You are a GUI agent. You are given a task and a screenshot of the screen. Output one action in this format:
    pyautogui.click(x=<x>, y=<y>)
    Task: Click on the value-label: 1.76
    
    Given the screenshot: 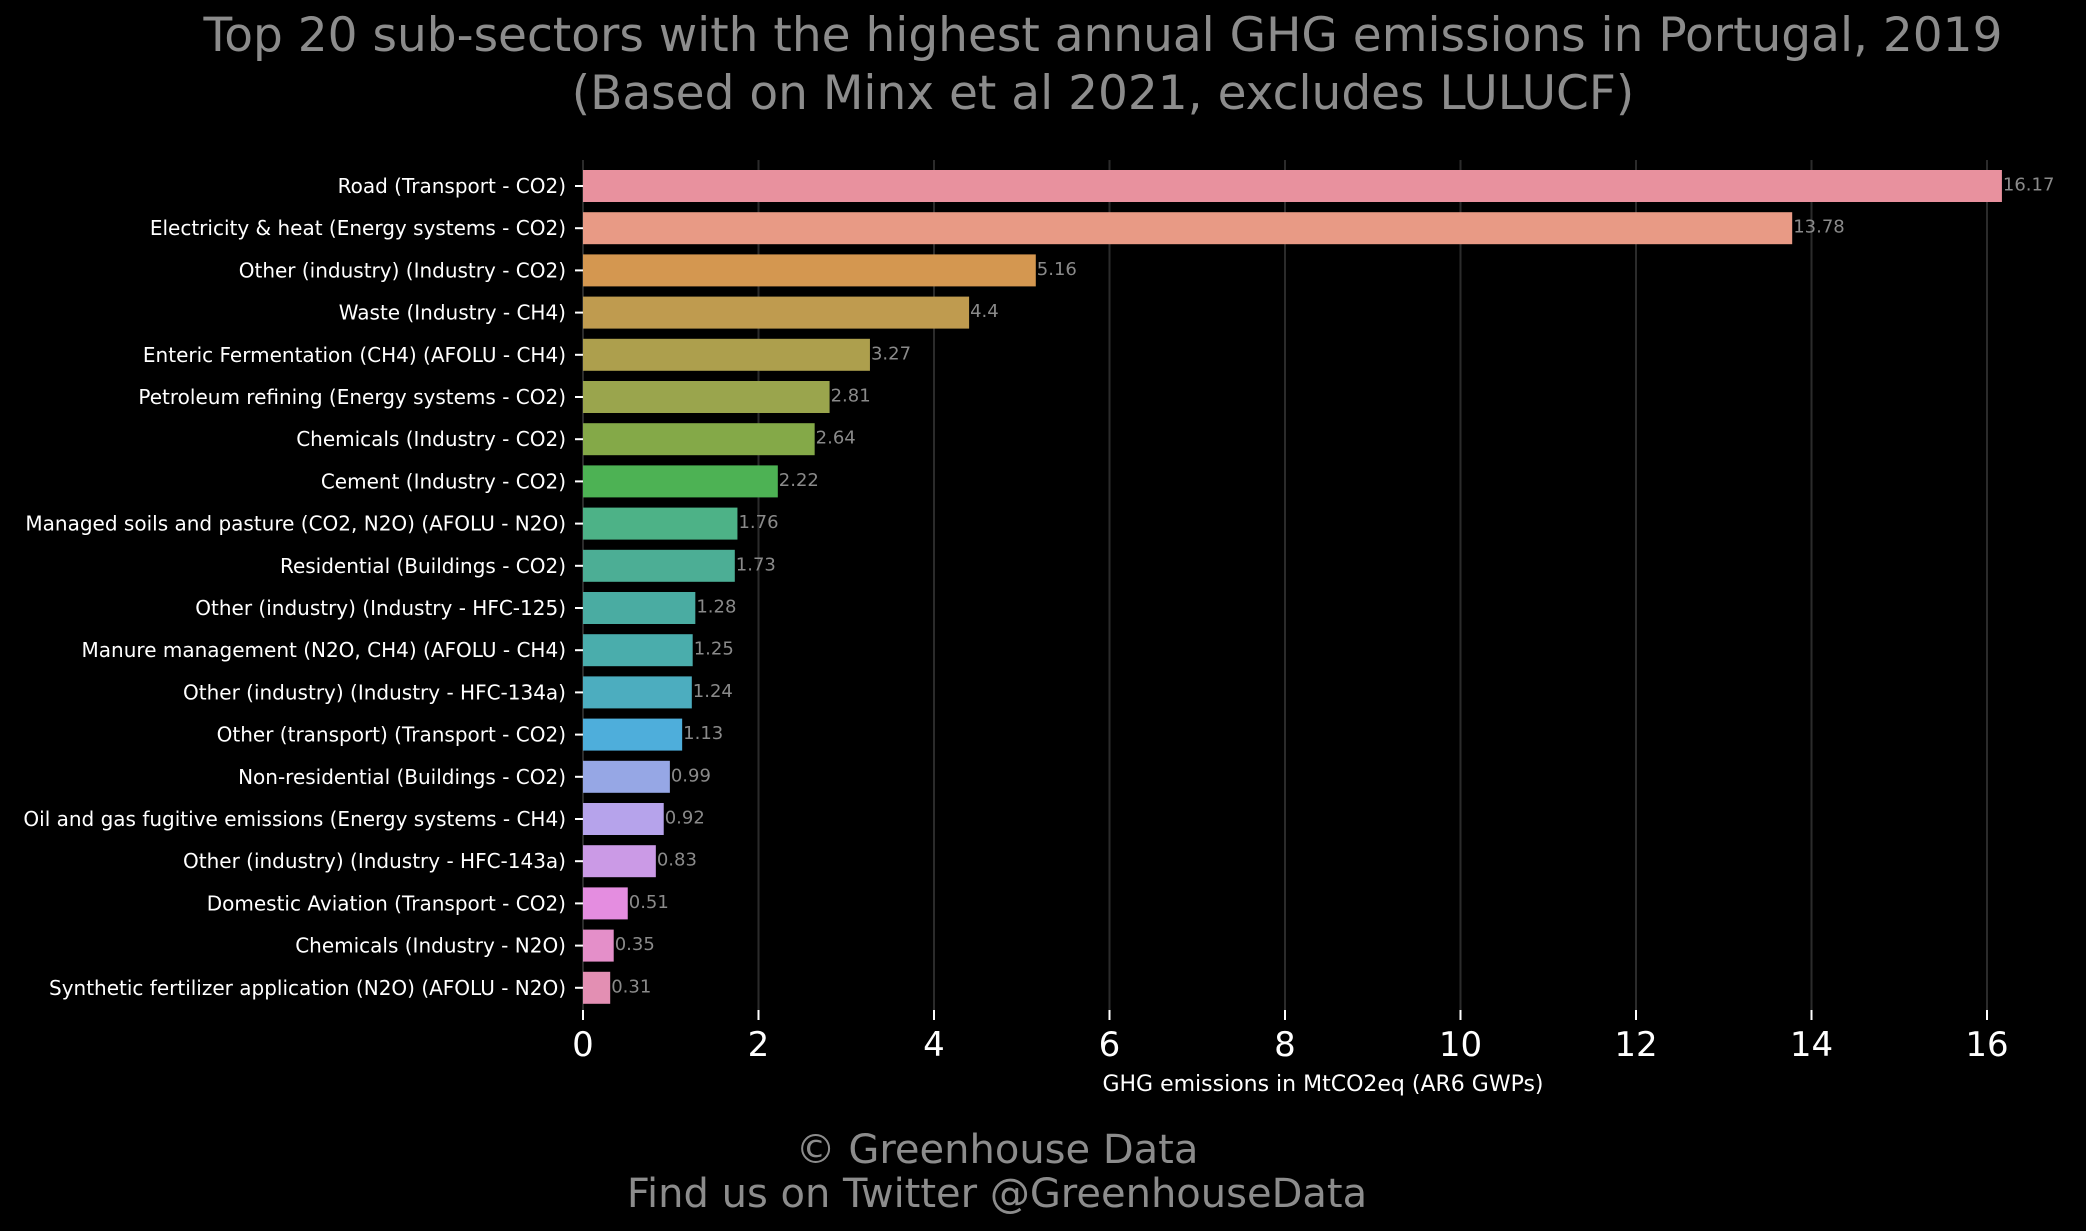 What is the action you would take?
    pyautogui.click(x=758, y=522)
    